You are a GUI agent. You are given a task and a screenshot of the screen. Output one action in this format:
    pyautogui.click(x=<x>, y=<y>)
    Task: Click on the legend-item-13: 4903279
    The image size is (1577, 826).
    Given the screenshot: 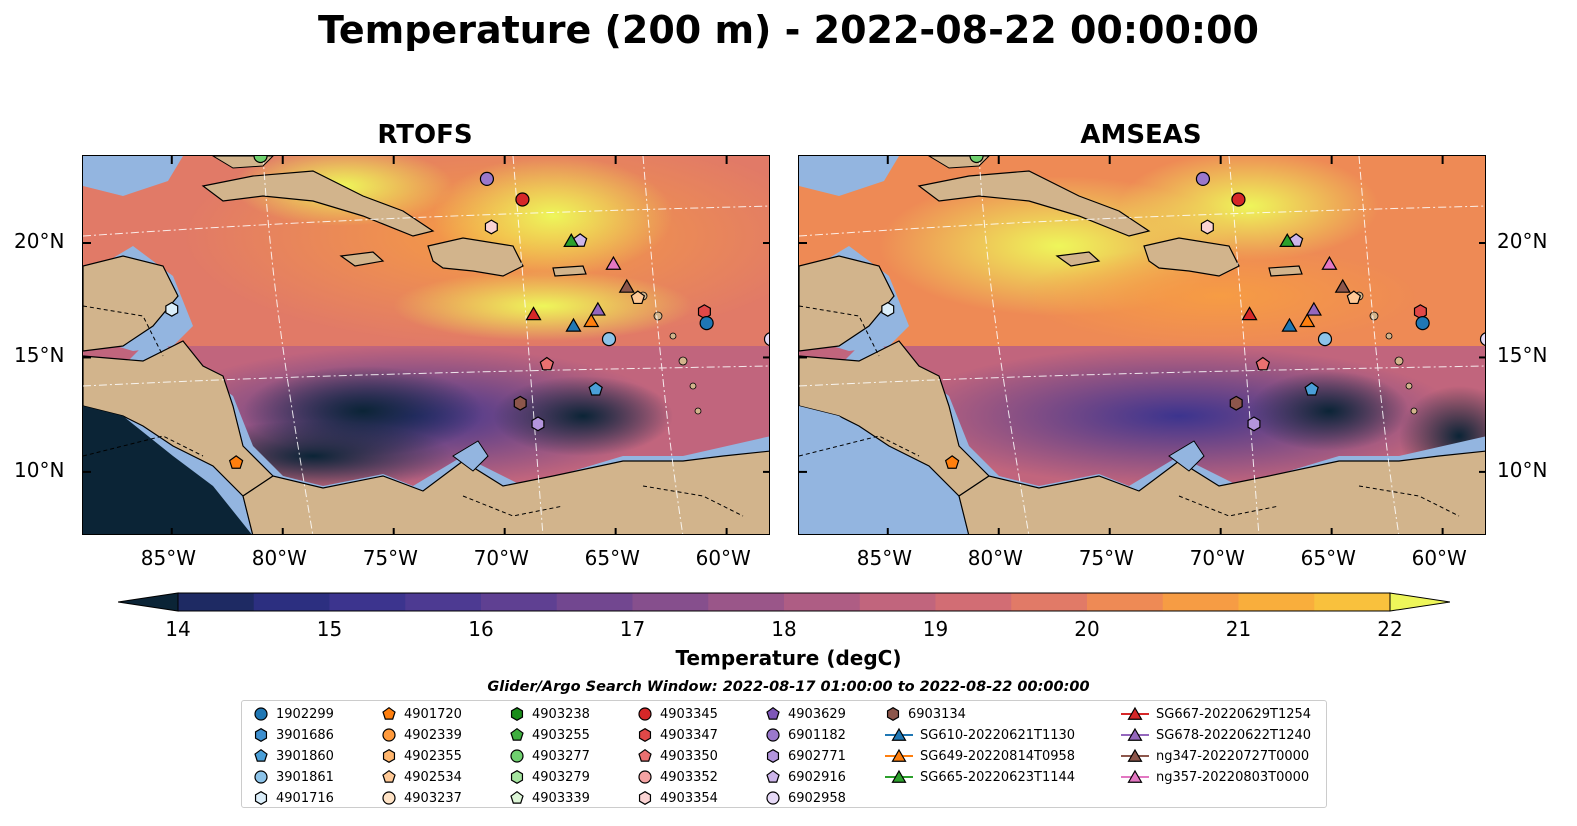 What is the action you would take?
    pyautogui.click(x=549, y=777)
    